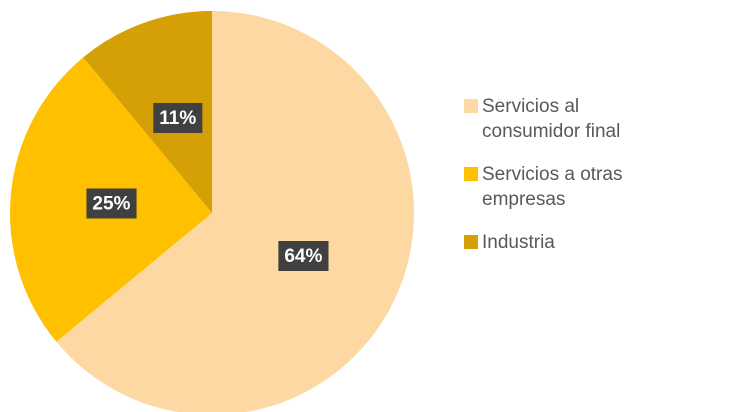 This screenshot has height=412, width=745. I want to click on legend-item: Servicios a otras empresas, so click(604, 187).